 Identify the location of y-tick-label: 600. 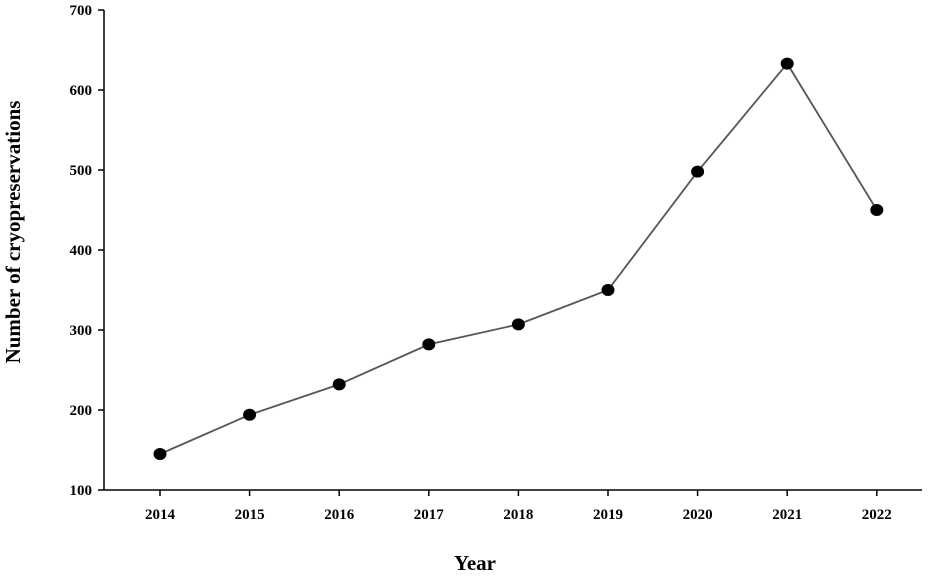
(81, 91).